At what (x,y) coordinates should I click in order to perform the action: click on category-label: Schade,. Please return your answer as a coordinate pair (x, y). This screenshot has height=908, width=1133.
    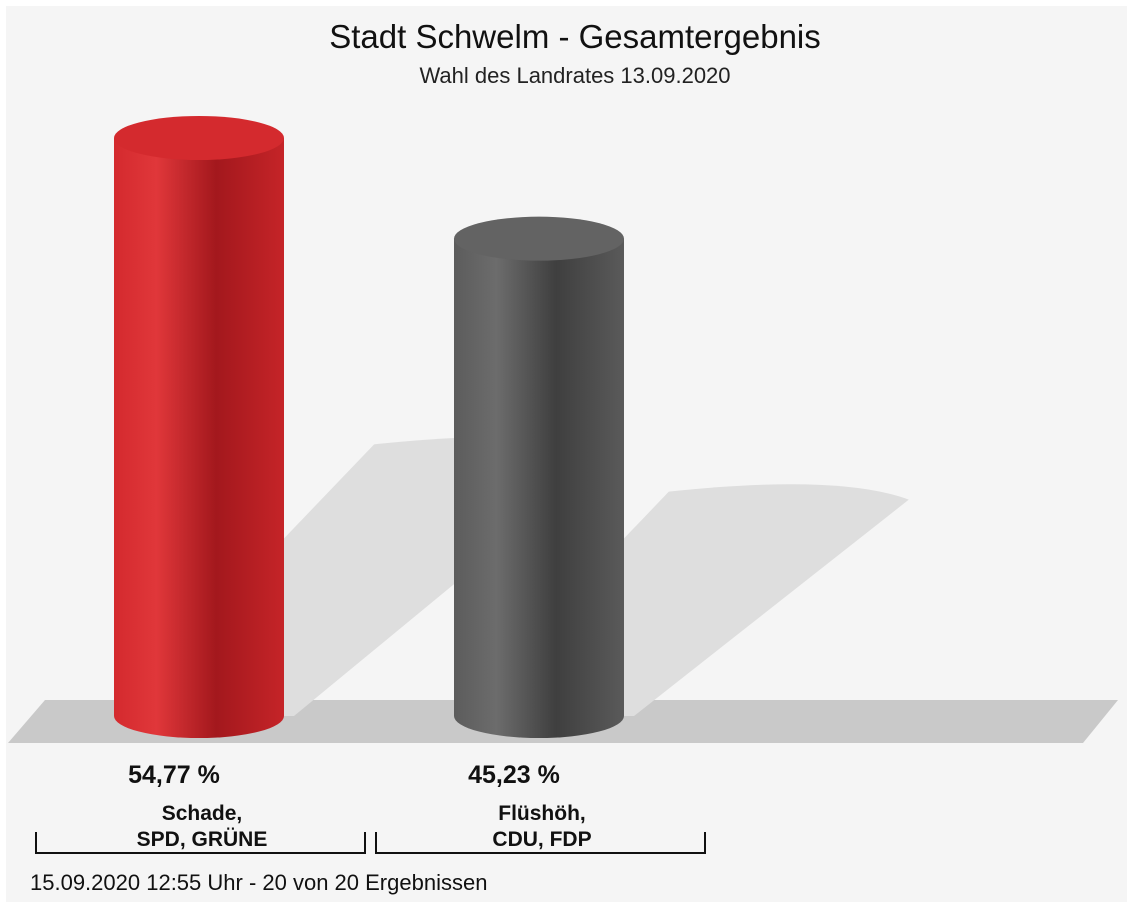
    Looking at the image, I should click on (202, 813).